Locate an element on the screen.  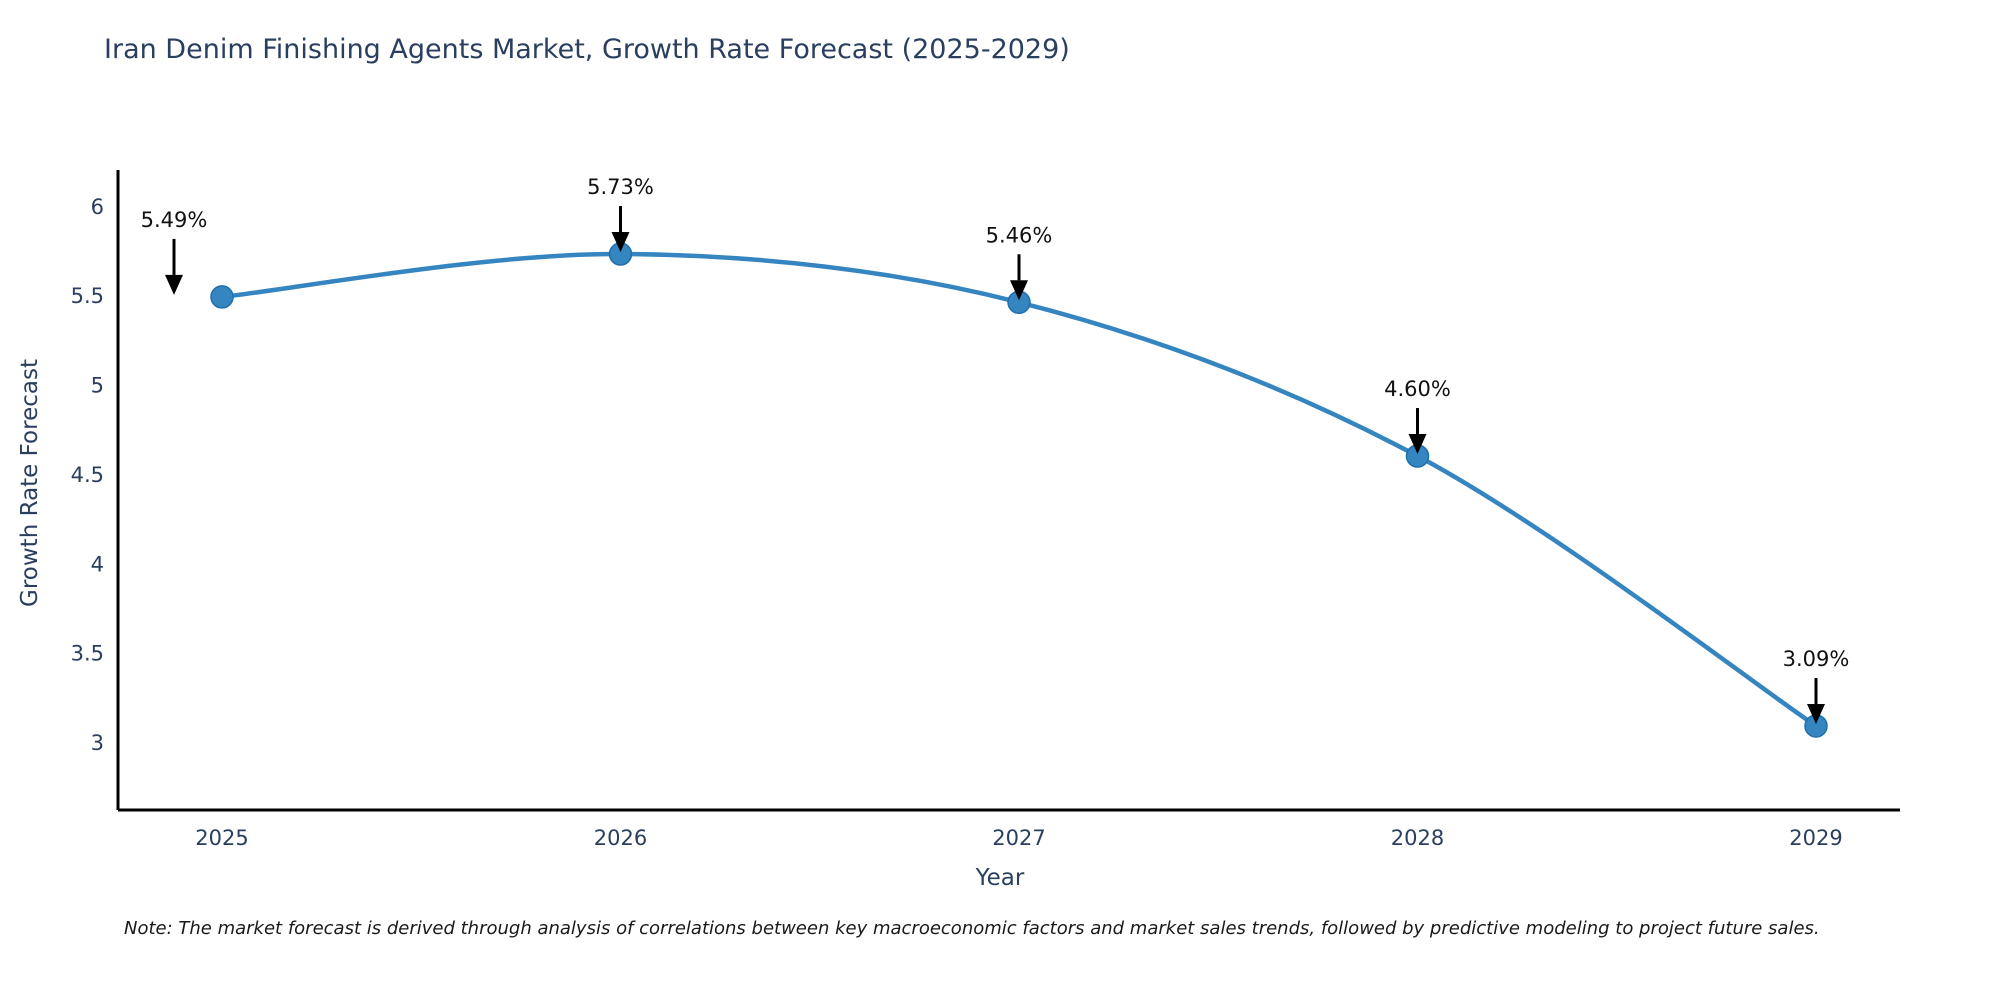
x-axis-tick-labels: 2025 2026 2027 2028 2029 is located at coordinates (1018, 838).